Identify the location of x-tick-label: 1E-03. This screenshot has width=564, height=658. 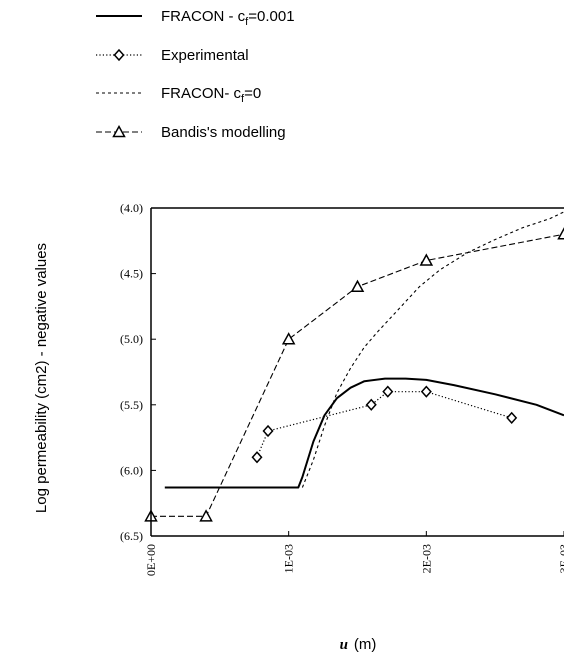
(289, 558).